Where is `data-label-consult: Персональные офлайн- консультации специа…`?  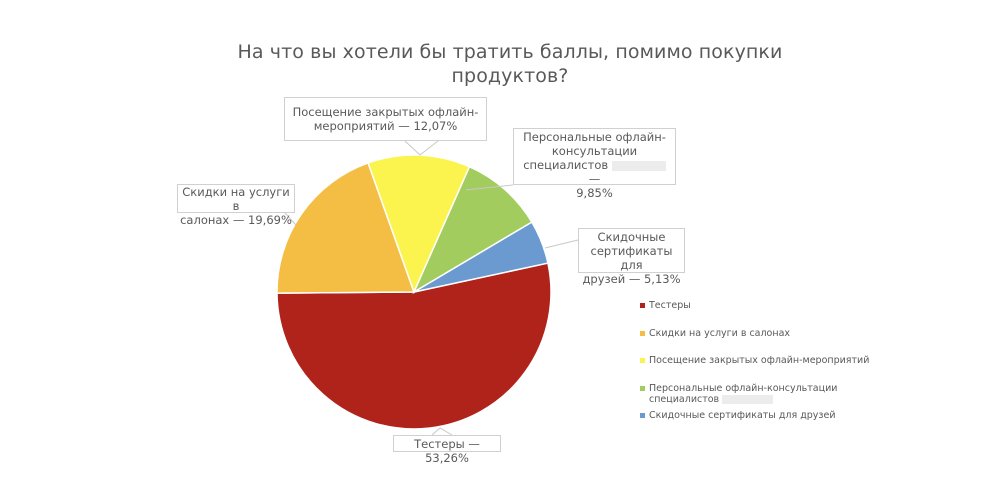 data-label-consult: Персональные офлайн- консультации специа… is located at coordinates (594, 164).